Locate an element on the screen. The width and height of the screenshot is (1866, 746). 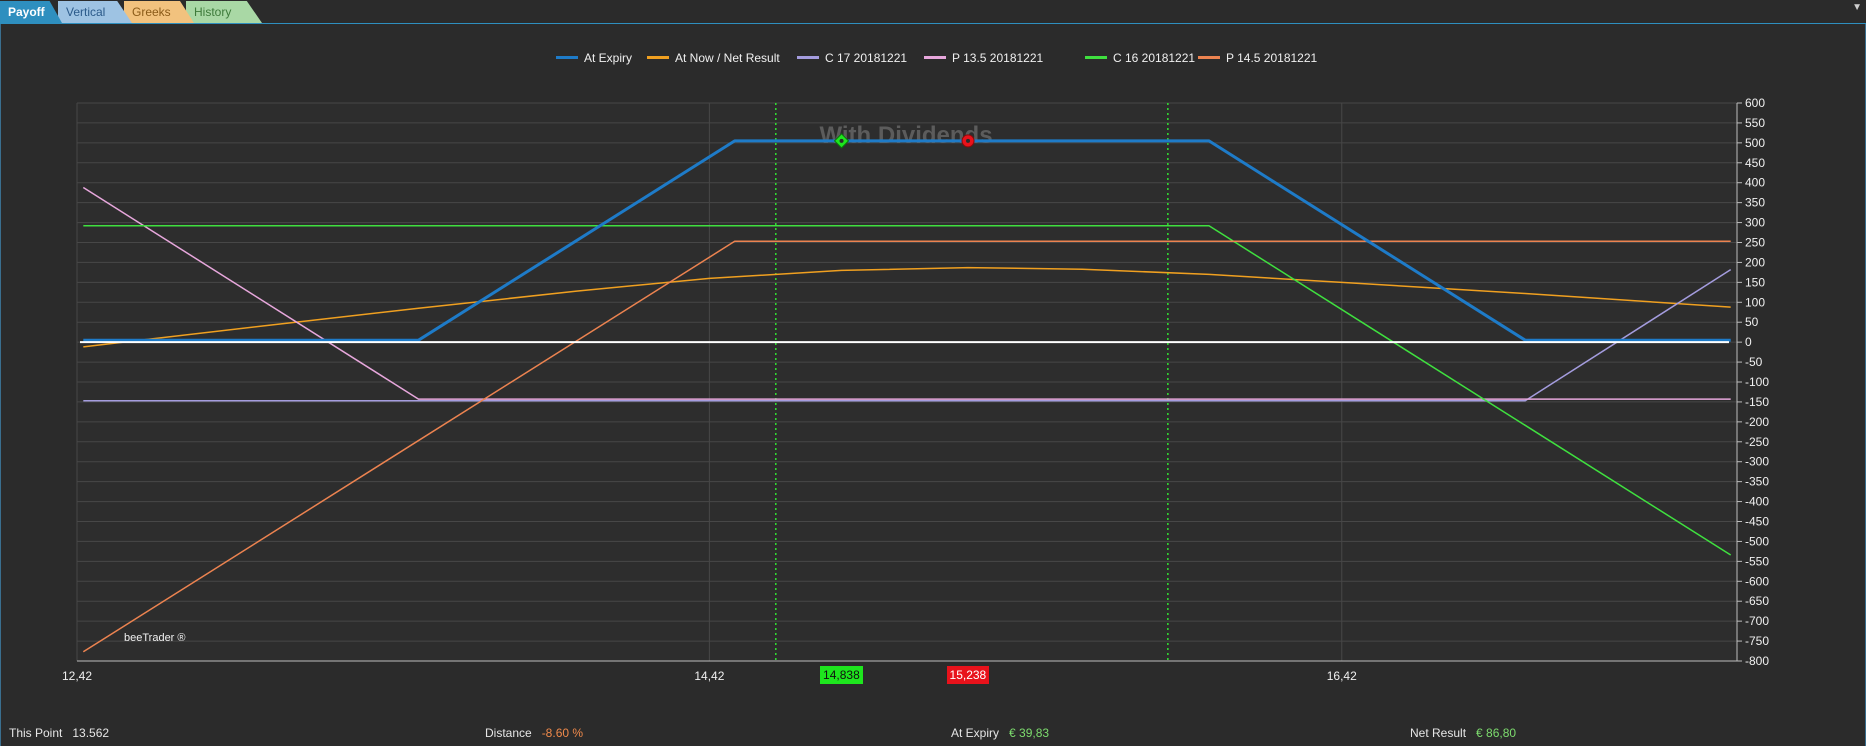
y-tick-label: -100 is located at coordinates (1757, 382).